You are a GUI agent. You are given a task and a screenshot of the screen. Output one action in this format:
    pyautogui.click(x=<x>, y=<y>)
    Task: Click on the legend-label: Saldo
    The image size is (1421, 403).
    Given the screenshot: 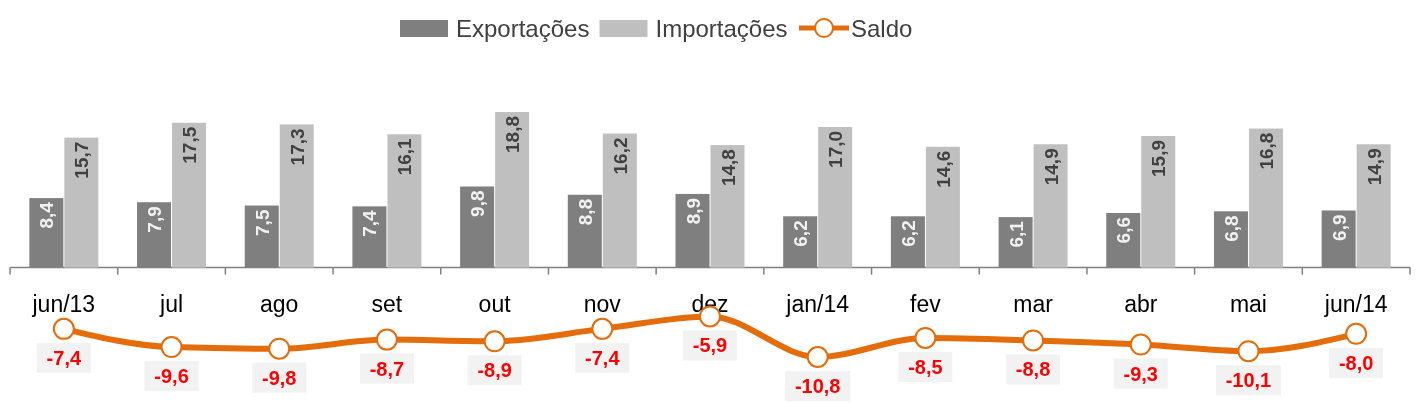 What is the action you would take?
    pyautogui.click(x=882, y=28)
    